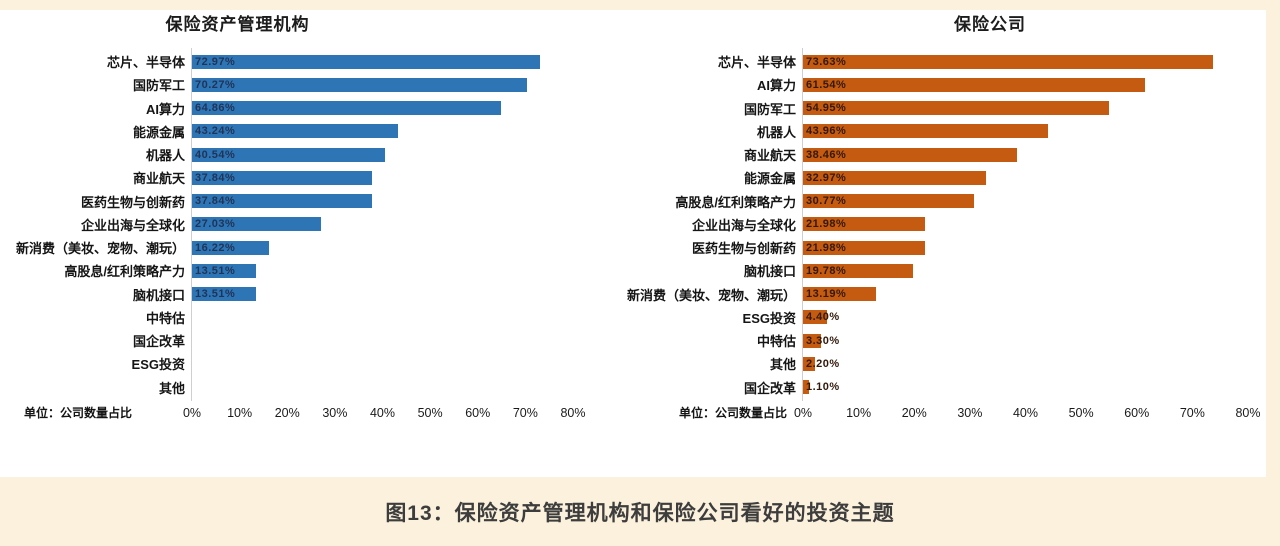  What do you see at coordinates (776, 86) in the screenshot?
I see `category-label: AI算力` at bounding box center [776, 86].